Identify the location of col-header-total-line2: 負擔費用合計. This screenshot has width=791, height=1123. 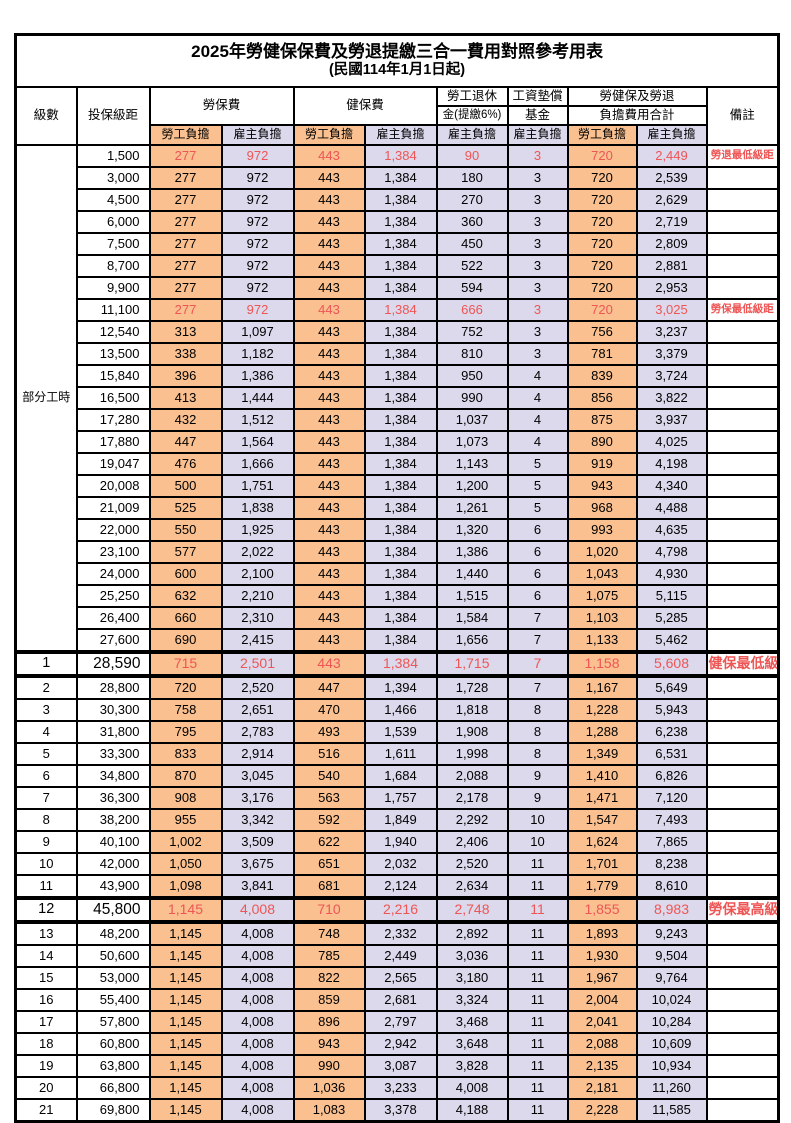
(637, 115).